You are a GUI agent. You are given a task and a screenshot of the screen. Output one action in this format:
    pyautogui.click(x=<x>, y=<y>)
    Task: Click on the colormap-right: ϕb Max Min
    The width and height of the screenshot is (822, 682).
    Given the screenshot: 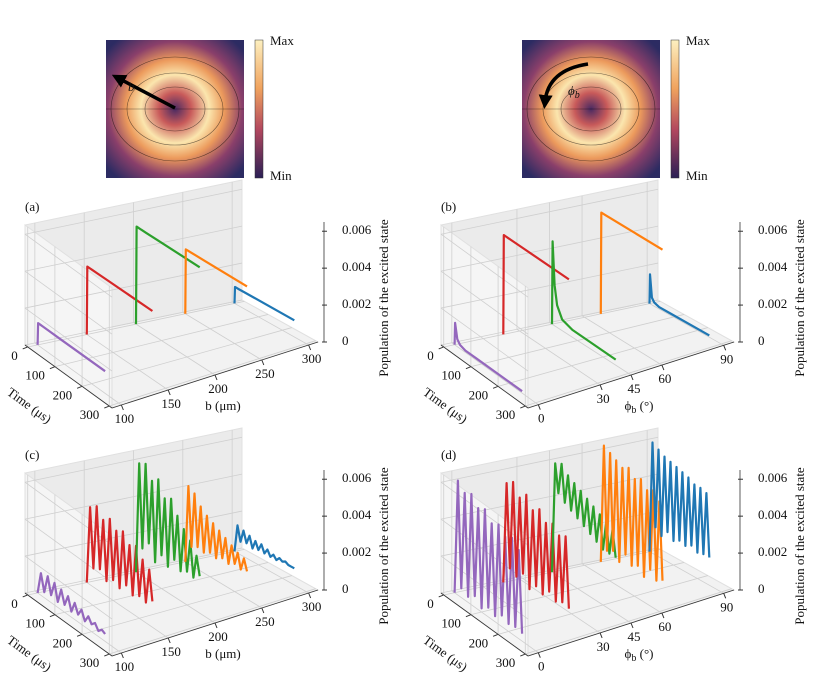 What is the action you would take?
    pyautogui.click(x=616, y=108)
    